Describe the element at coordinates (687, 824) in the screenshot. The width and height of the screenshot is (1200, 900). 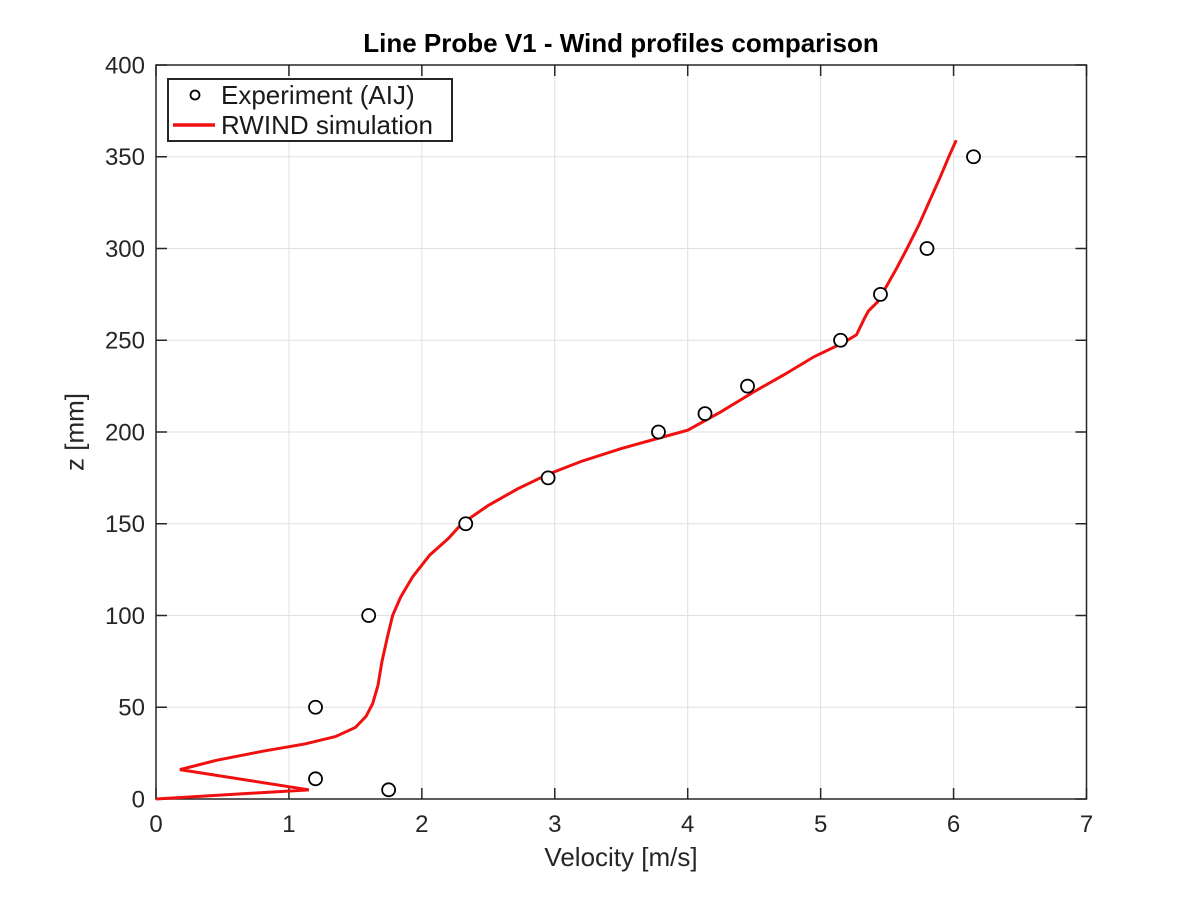
I see `x-tick-label: 4` at that location.